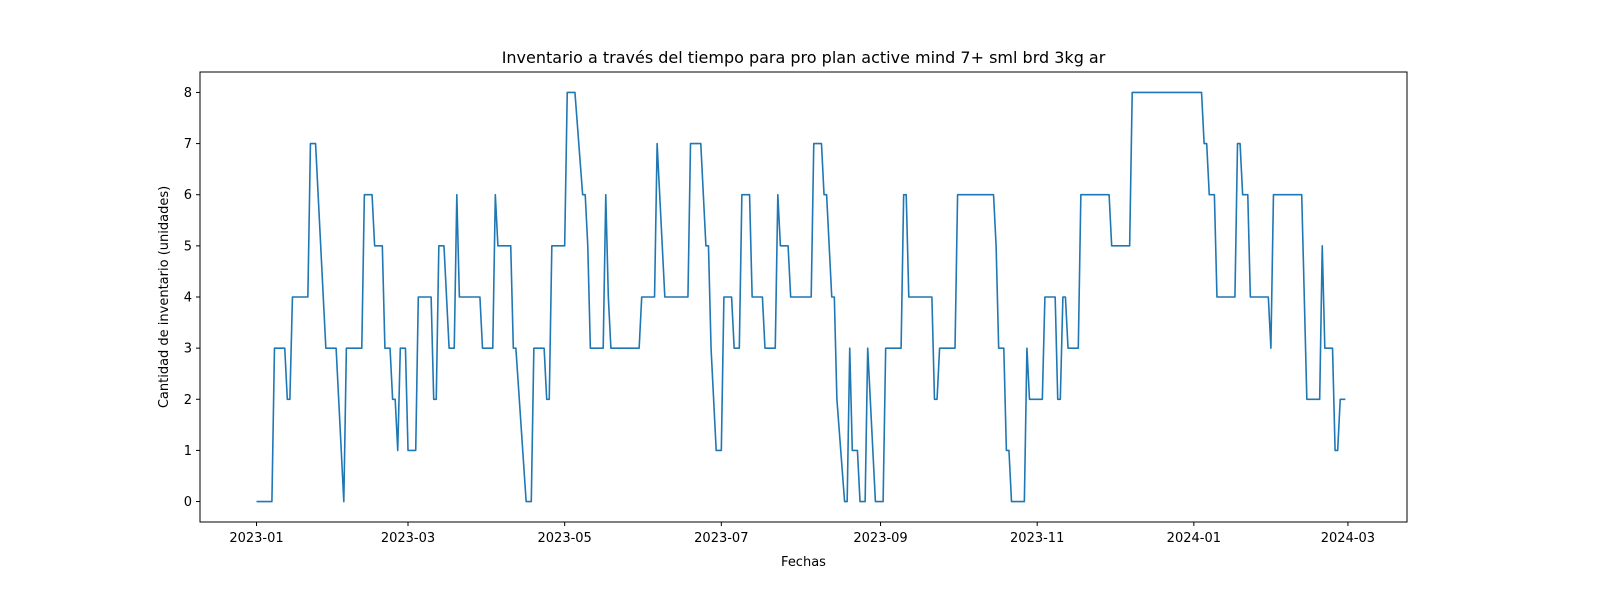  Describe the element at coordinates (188, 298) in the screenshot. I see `y-tick-label: 4` at that location.